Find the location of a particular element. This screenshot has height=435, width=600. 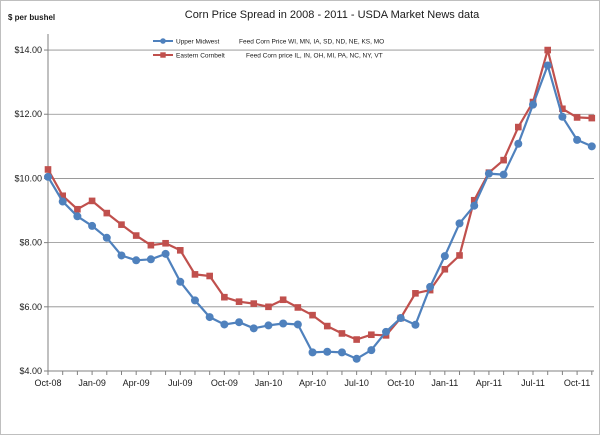

x-tick-label: Jan-11 is located at coordinates (444, 383).